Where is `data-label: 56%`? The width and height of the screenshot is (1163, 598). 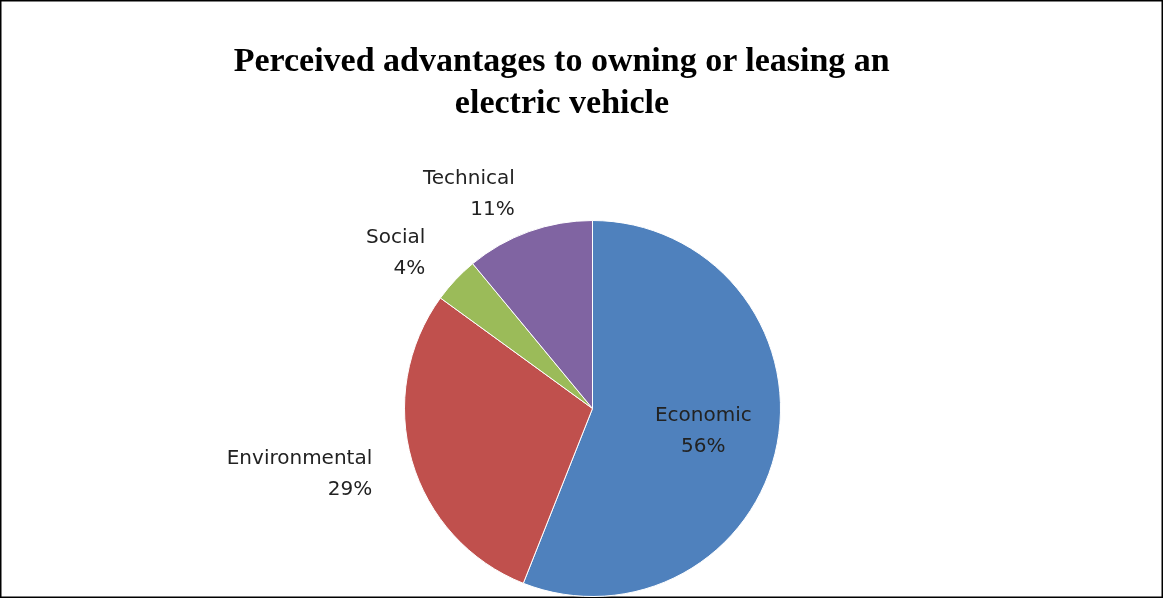
data-label: 56% is located at coordinates (703, 445).